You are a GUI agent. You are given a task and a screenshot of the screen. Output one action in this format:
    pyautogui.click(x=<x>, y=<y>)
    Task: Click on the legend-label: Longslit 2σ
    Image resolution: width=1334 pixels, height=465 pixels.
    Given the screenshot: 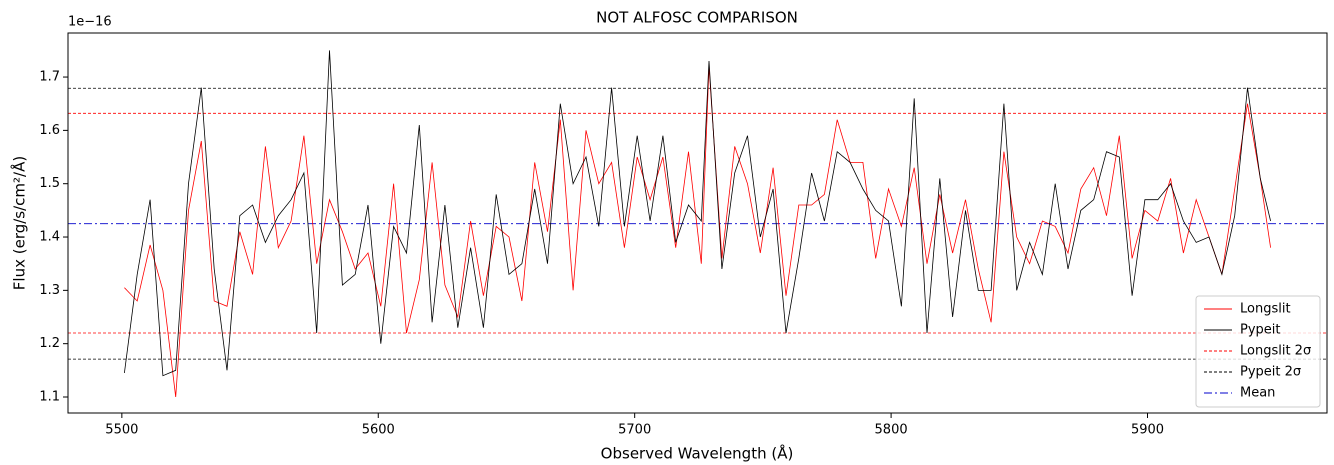 What is the action you would take?
    pyautogui.click(x=1275, y=351)
    